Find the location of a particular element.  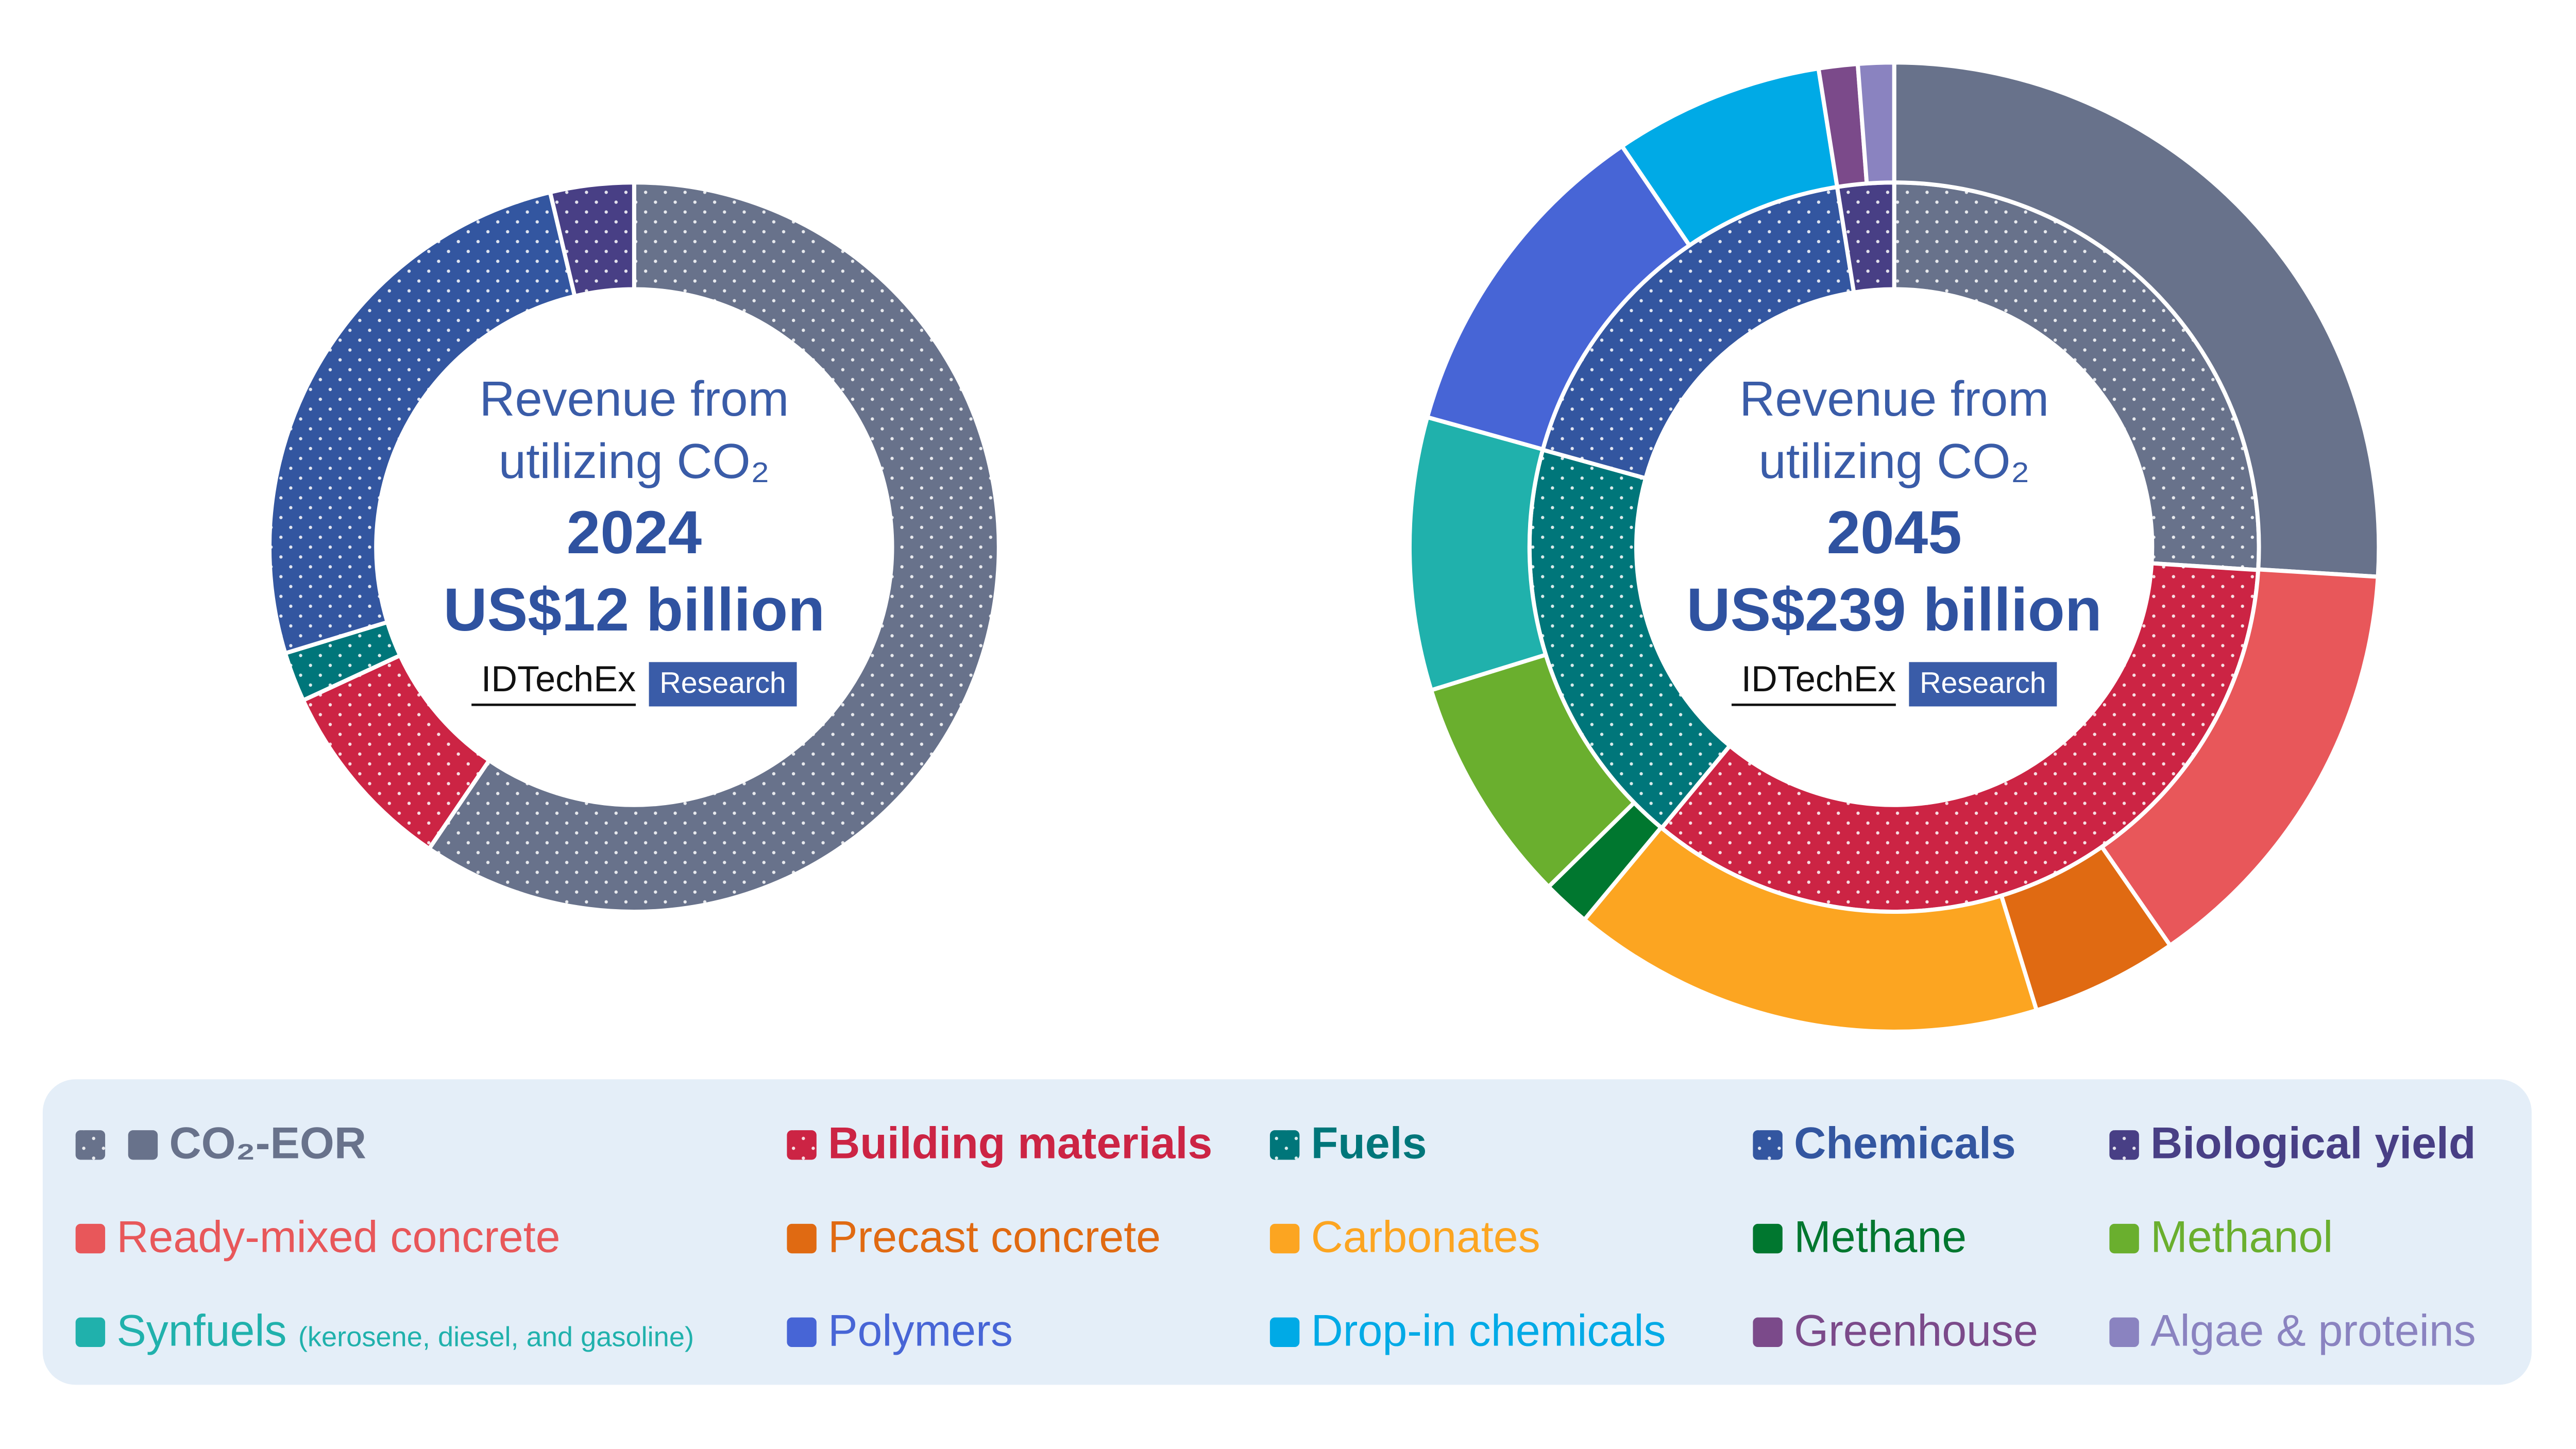

center-year: 2045 is located at coordinates (1893, 533).